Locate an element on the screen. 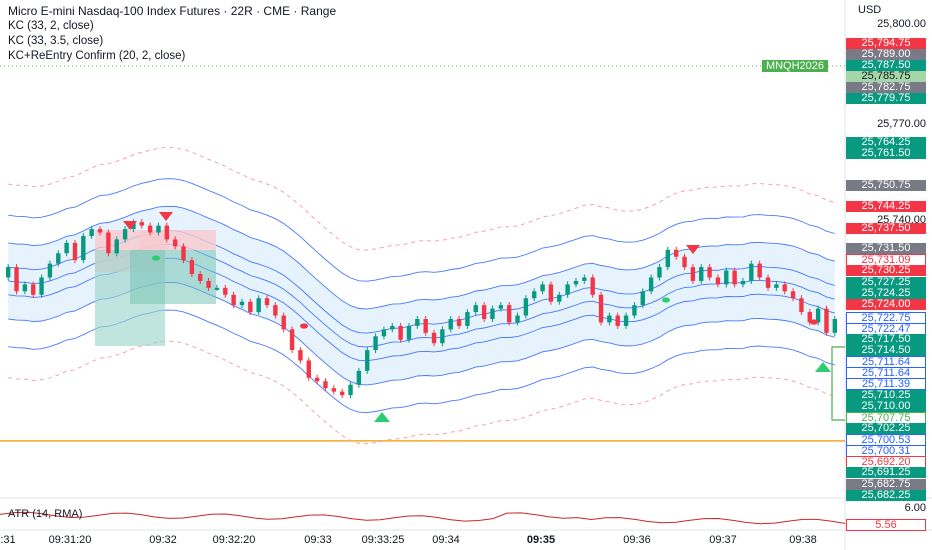  time-label: :31 is located at coordinates (8, 540).